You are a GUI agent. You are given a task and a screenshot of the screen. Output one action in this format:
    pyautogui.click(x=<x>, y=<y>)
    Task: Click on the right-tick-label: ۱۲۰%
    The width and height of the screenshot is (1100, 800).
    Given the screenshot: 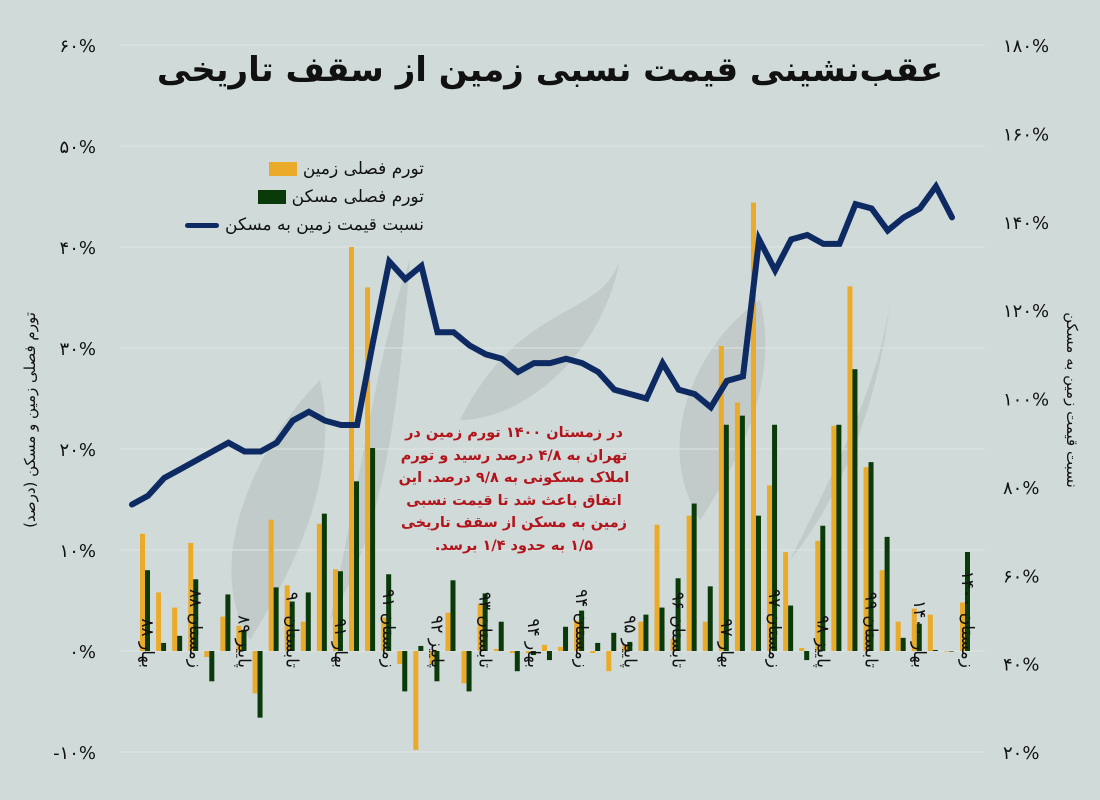 What is the action you would take?
    pyautogui.click(x=1026, y=311)
    